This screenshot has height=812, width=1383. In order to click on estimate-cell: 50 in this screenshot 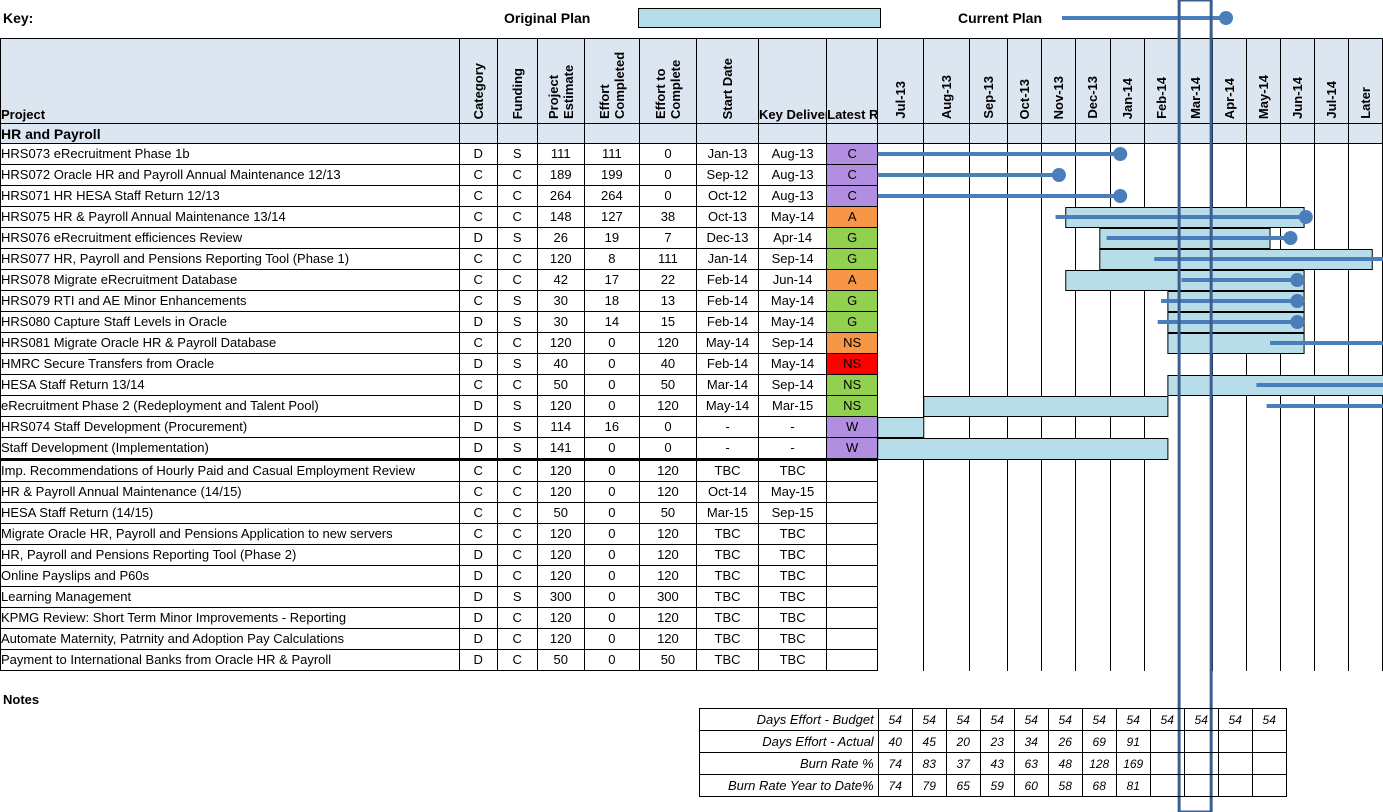, I will do `click(560, 513)`.